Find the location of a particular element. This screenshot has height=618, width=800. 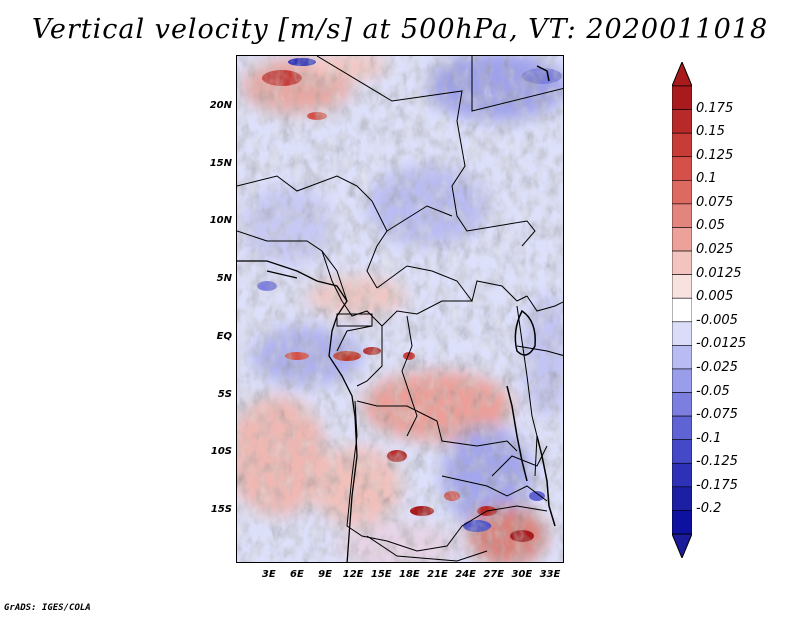

colorbar-tick-label: -0.125 is located at coordinates (717, 462).